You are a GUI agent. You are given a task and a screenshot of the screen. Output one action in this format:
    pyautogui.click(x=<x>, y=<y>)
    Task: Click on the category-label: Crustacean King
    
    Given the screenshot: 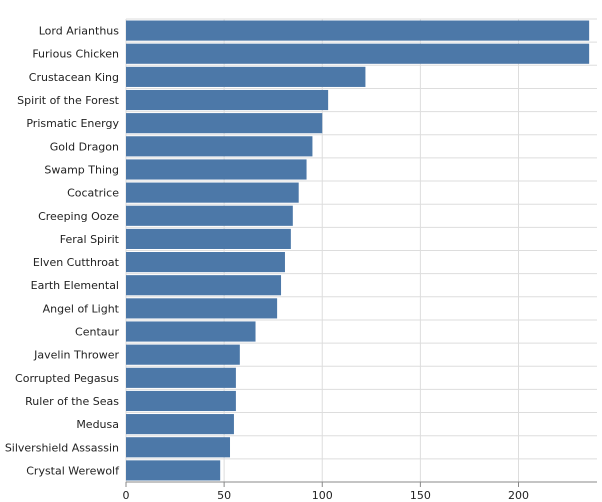 What is the action you would take?
    pyautogui.click(x=74, y=77)
    